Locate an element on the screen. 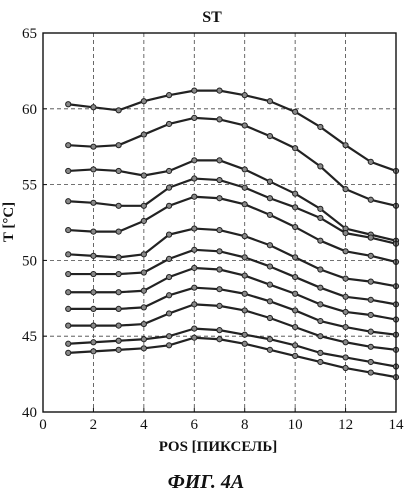 This screenshot has width=406, height=500. x-tick-label: 0 is located at coordinates (43, 425).